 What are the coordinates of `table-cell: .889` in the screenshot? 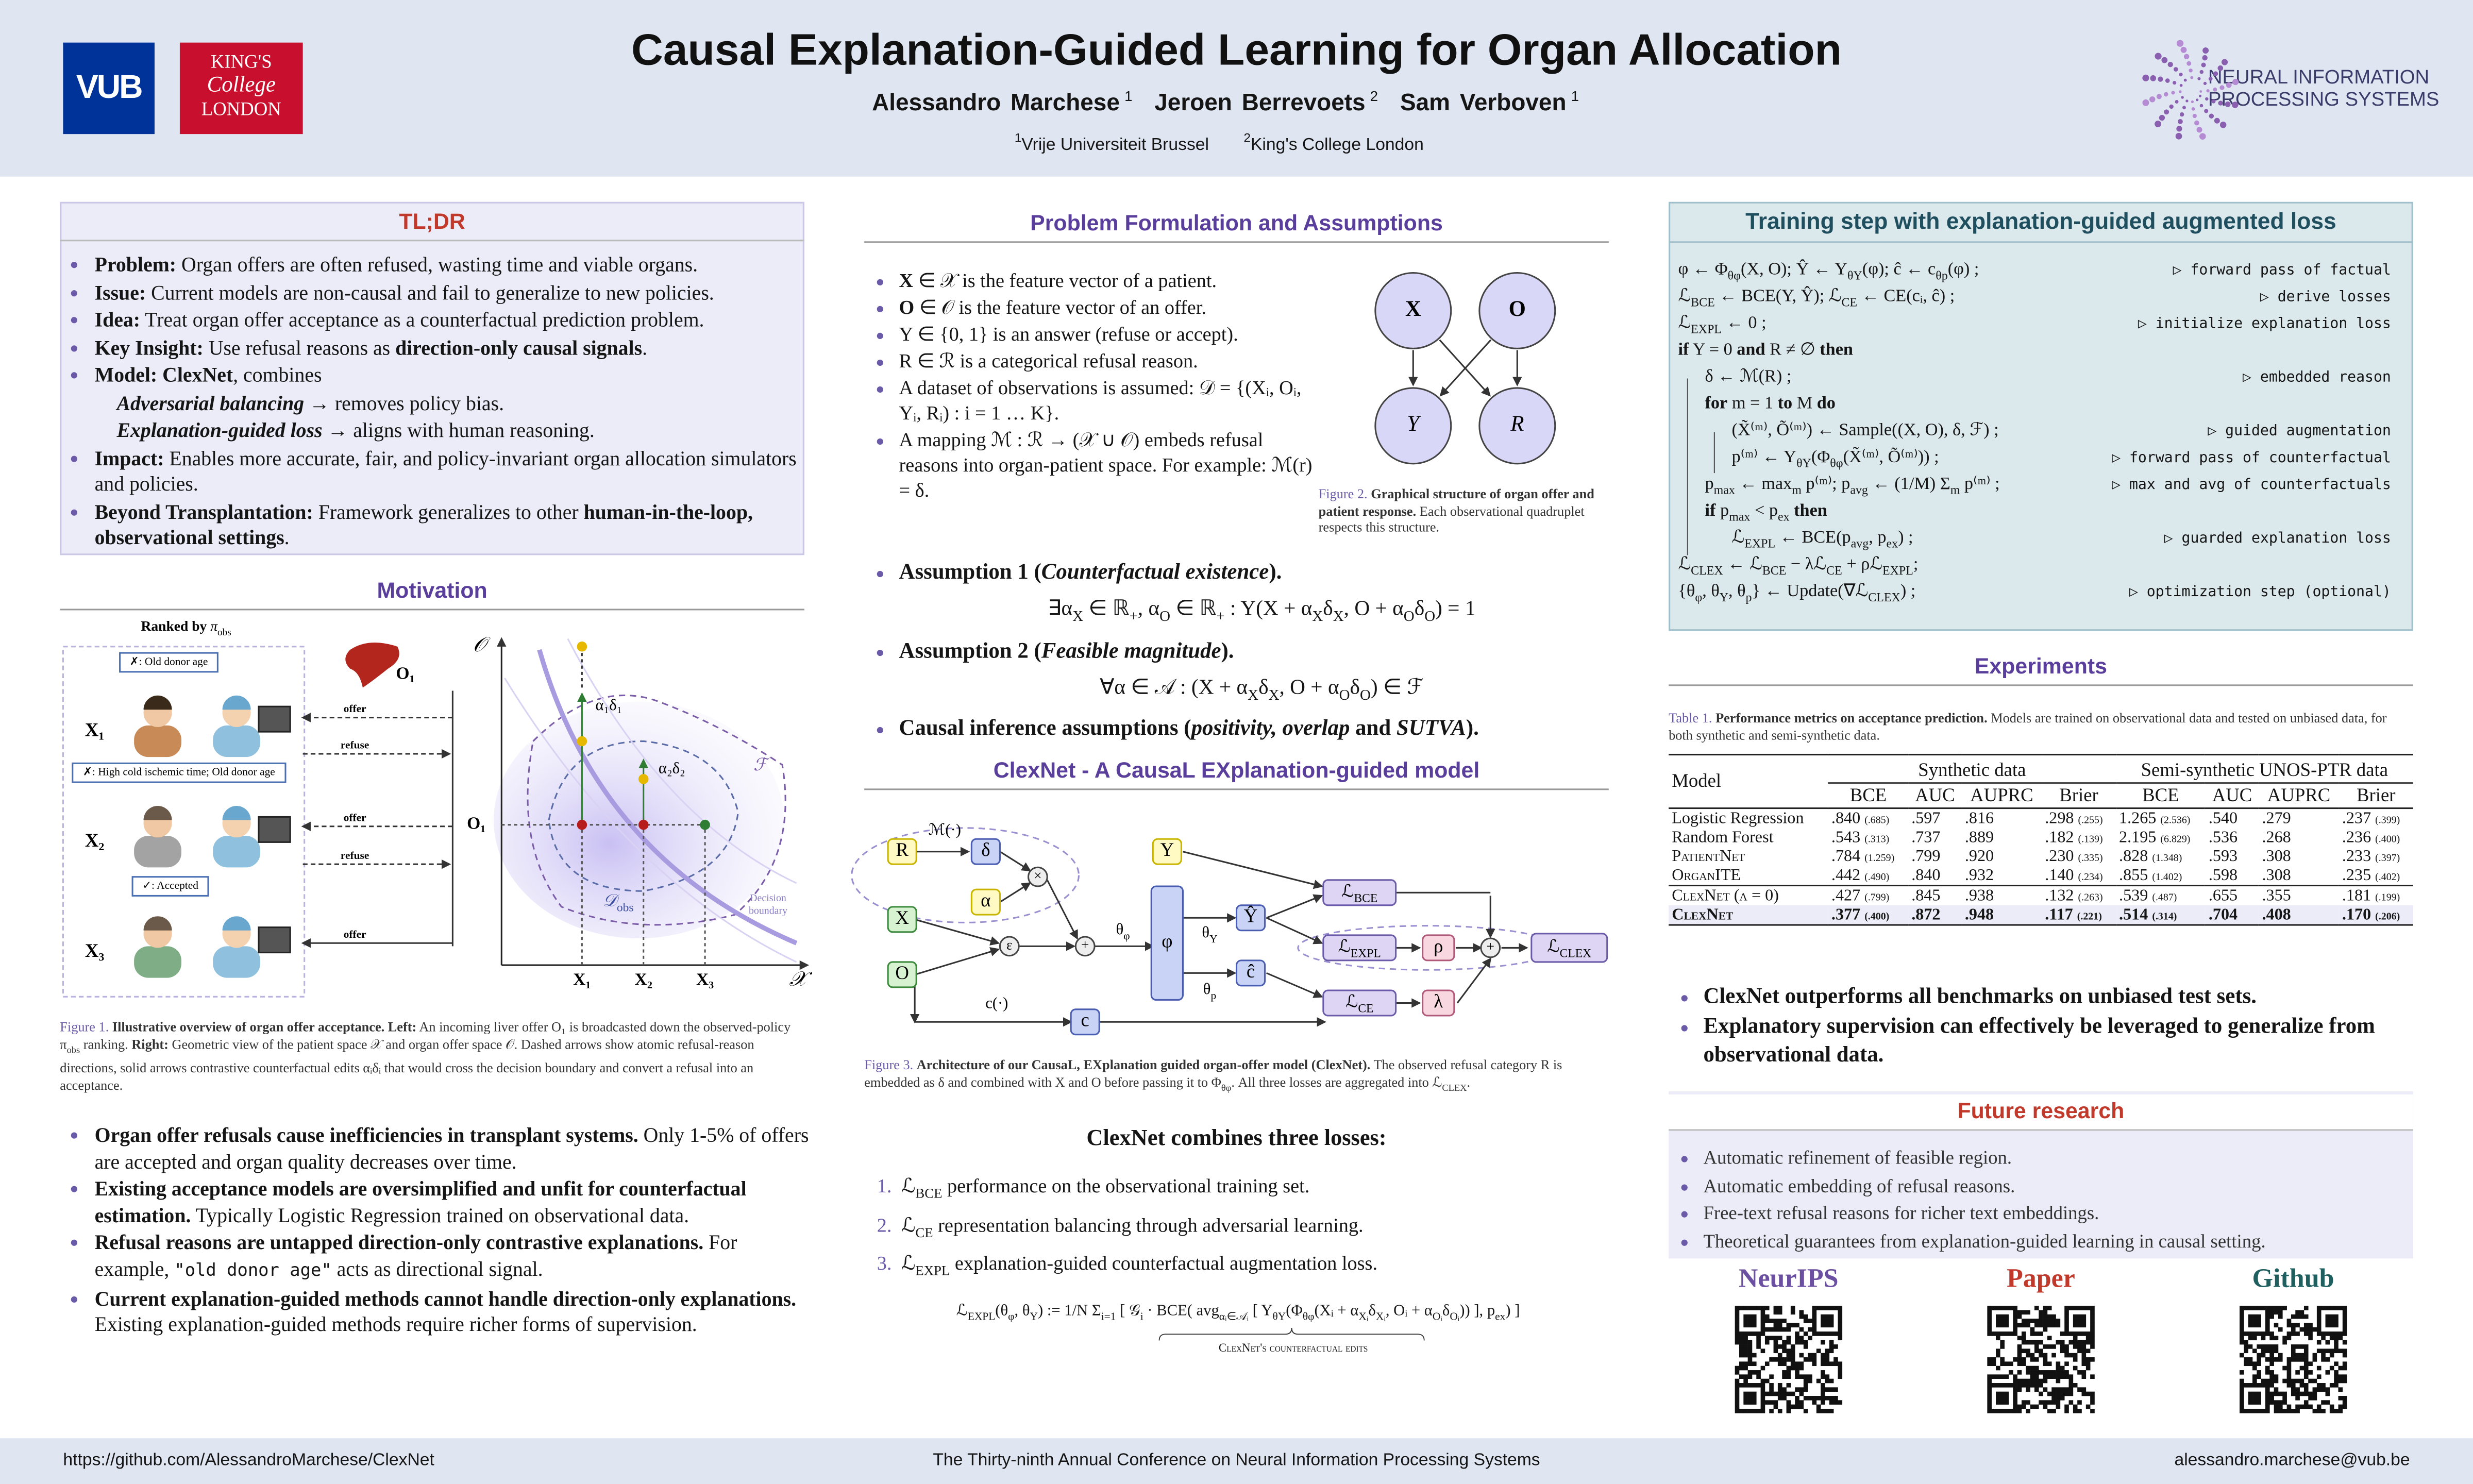 It's located at (2002, 837).